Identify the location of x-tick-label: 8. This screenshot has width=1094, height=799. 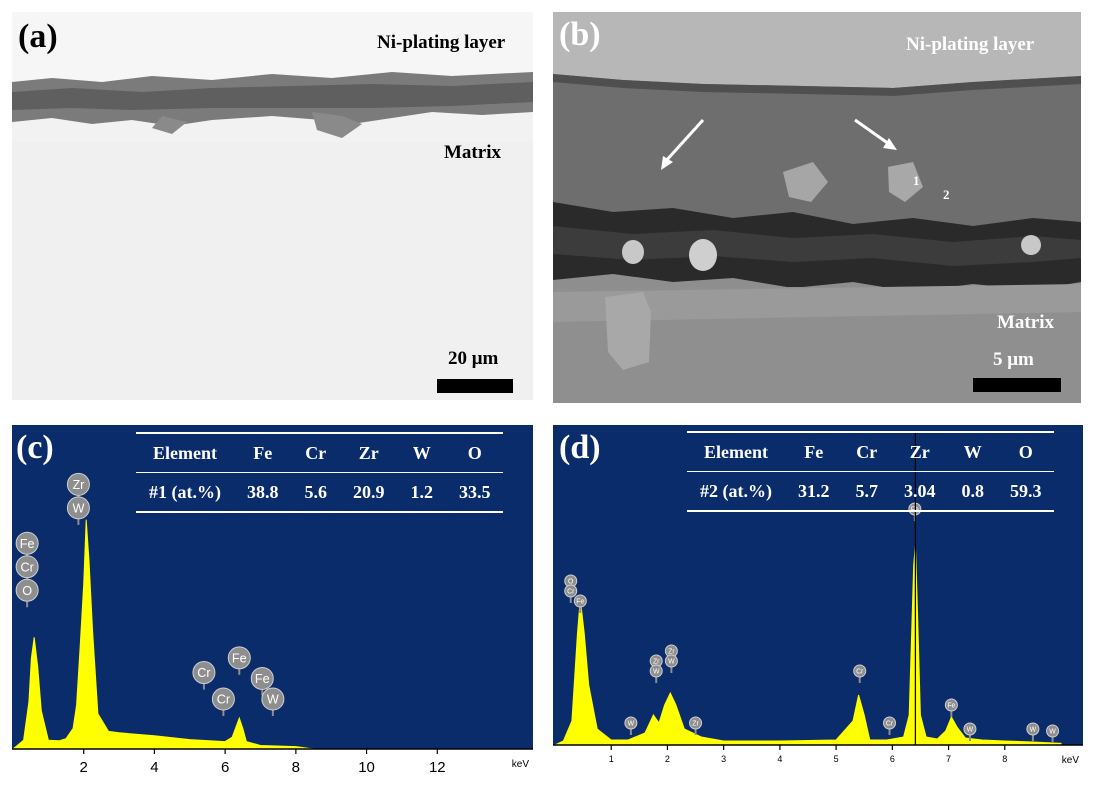
(296, 766).